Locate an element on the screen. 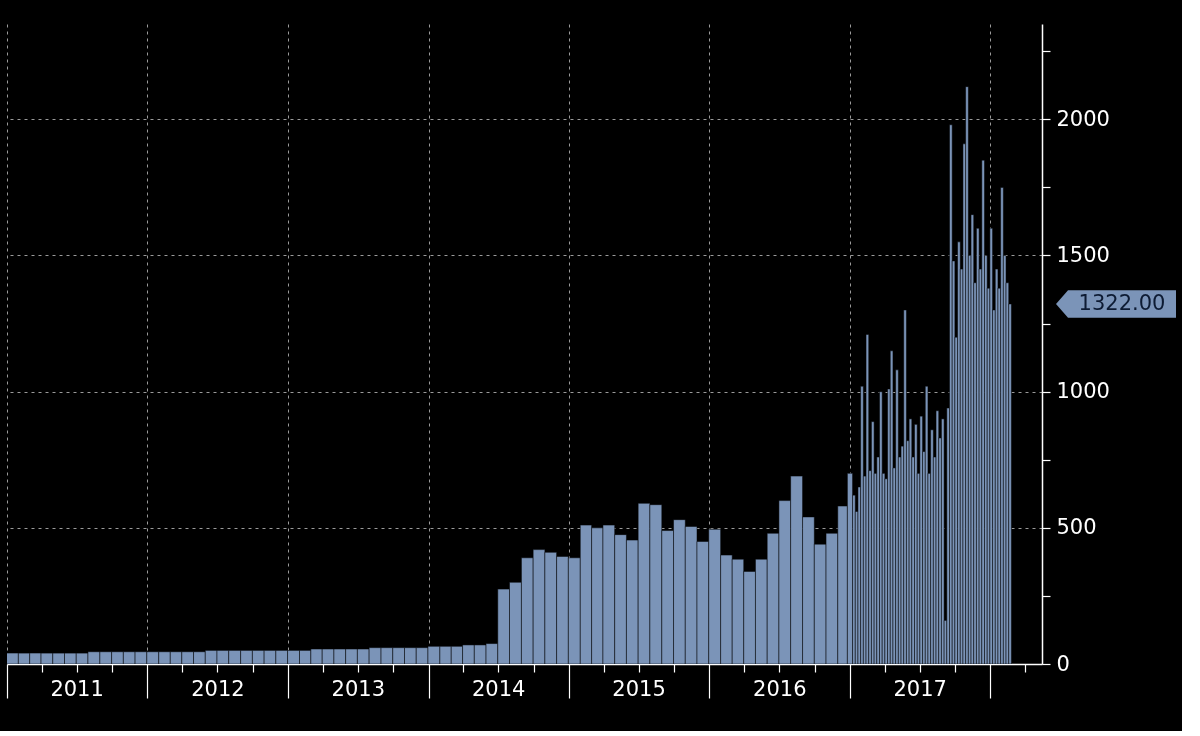 Image resolution: width=1200 pixels, height=736 pixels. y-tick-label: 0 is located at coordinates (1063, 663).